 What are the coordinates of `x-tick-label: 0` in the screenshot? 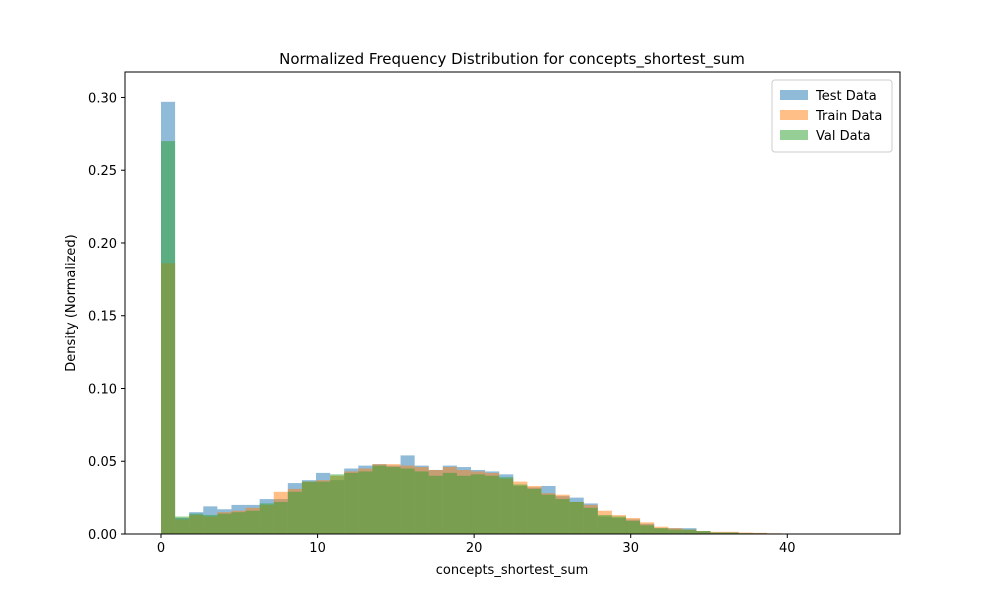 It's located at (161, 548).